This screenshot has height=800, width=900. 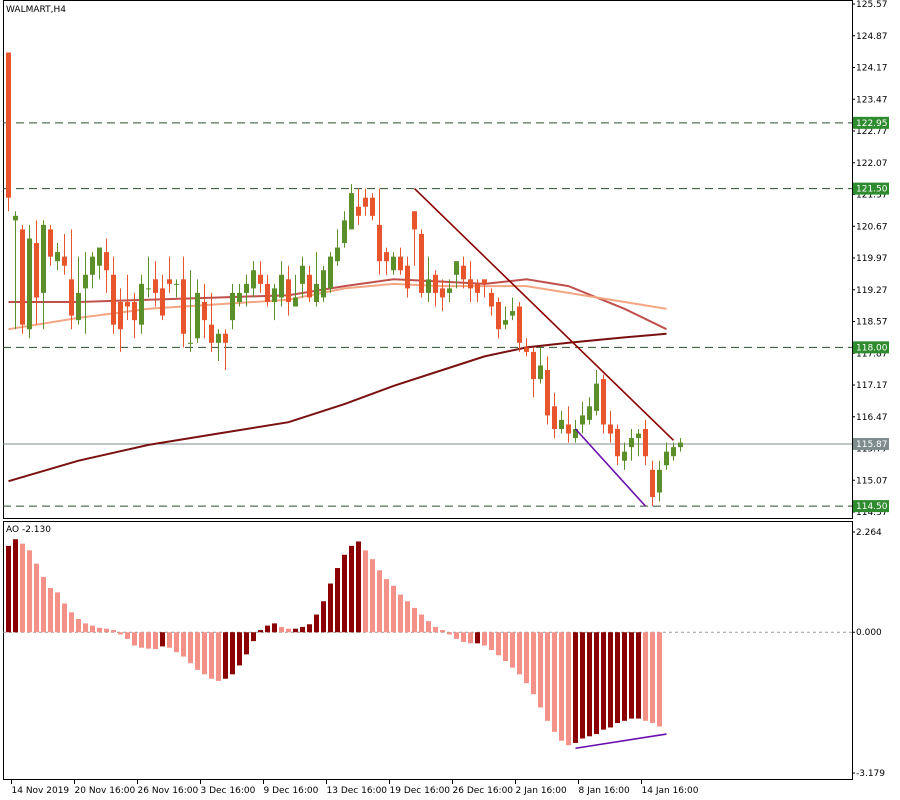 What do you see at coordinates (542, 791) in the screenshot?
I see `time-tick-label: 2 Jan 16:00` at bounding box center [542, 791].